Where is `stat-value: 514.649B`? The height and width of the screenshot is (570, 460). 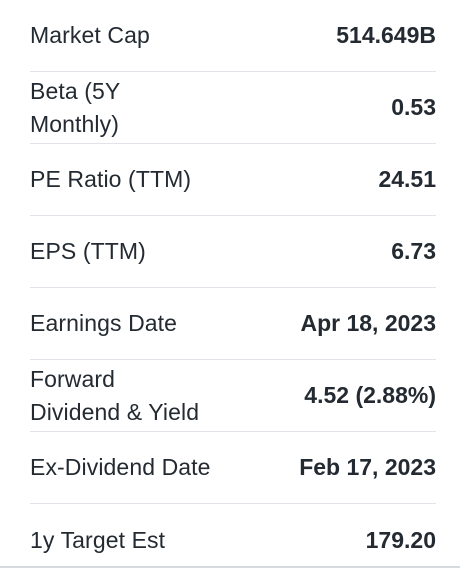 stat-value: 514.649B is located at coordinates (386, 35).